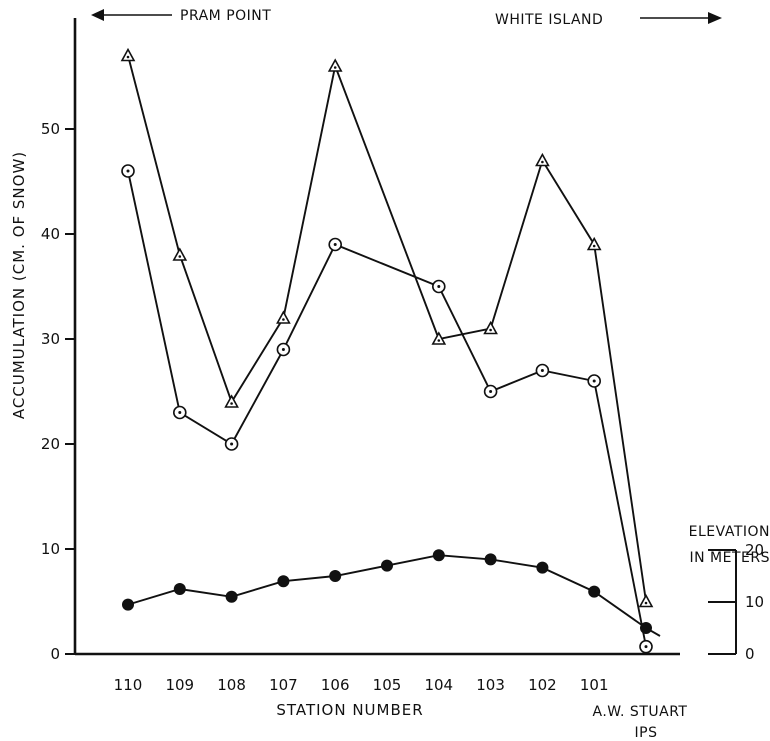 Image resolution: width=770 pixels, height=741 pixels. I want to click on series-line-filled-circle, so click(394, 595).